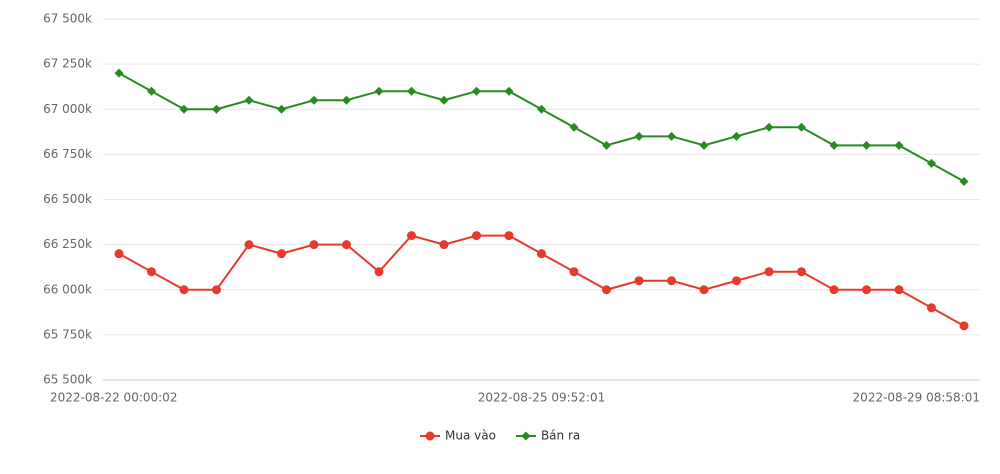 This screenshot has width=1000, height=474. Describe the element at coordinates (916, 398) in the screenshot. I see `x-tick-label: 2022-08-29 08:58:01` at that location.